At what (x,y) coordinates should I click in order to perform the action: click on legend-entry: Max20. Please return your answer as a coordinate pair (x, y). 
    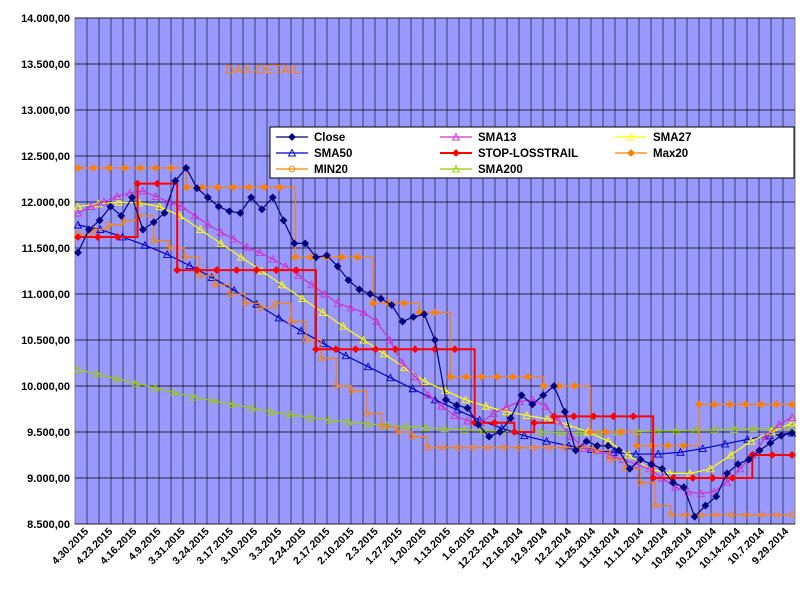
    Looking at the image, I should click on (651, 154).